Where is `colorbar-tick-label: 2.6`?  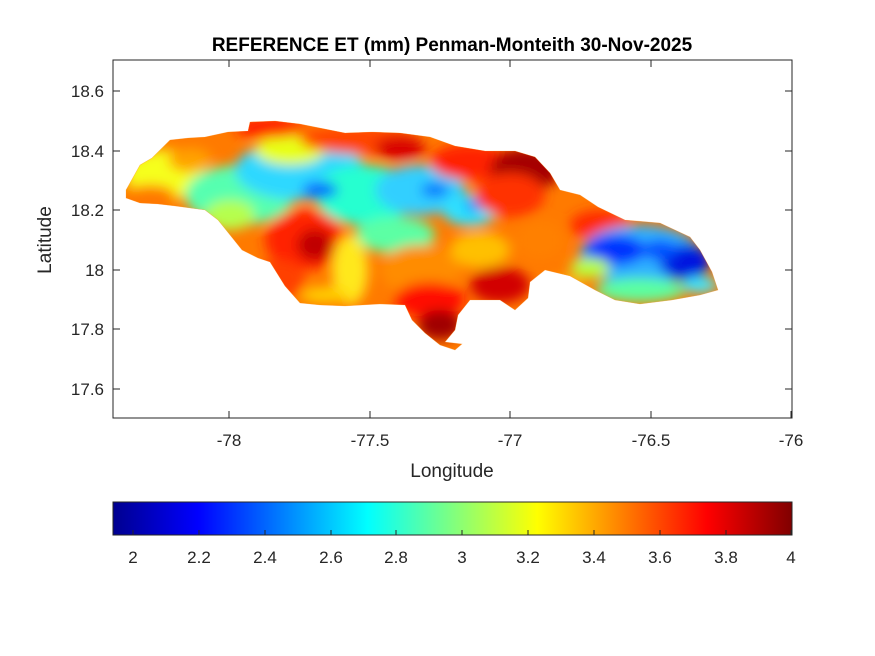 colorbar-tick-label: 2.6 is located at coordinates (331, 557).